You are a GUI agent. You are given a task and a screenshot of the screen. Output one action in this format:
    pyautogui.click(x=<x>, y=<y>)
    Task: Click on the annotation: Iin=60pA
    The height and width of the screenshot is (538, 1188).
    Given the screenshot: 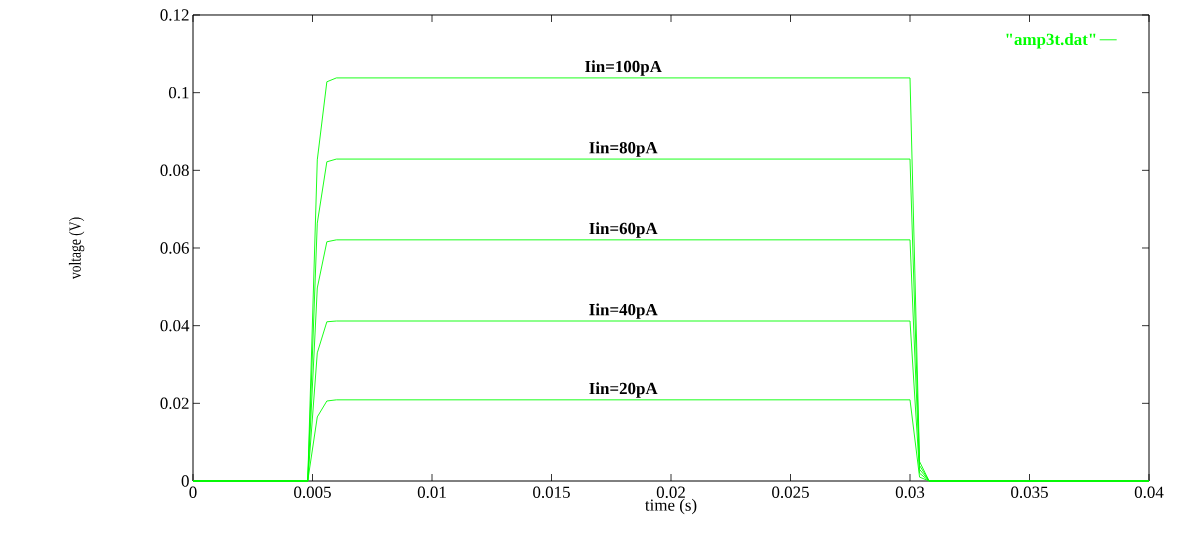 What is the action you would take?
    pyautogui.click(x=623, y=230)
    